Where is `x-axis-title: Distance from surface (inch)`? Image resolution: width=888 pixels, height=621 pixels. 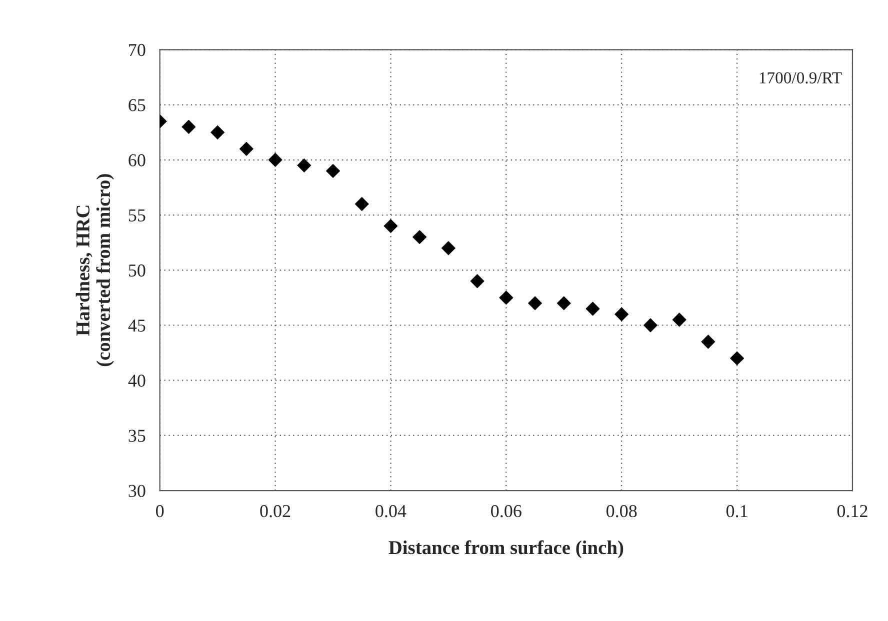
x-axis-title: Distance from surface (inch) is located at coordinates (506, 549).